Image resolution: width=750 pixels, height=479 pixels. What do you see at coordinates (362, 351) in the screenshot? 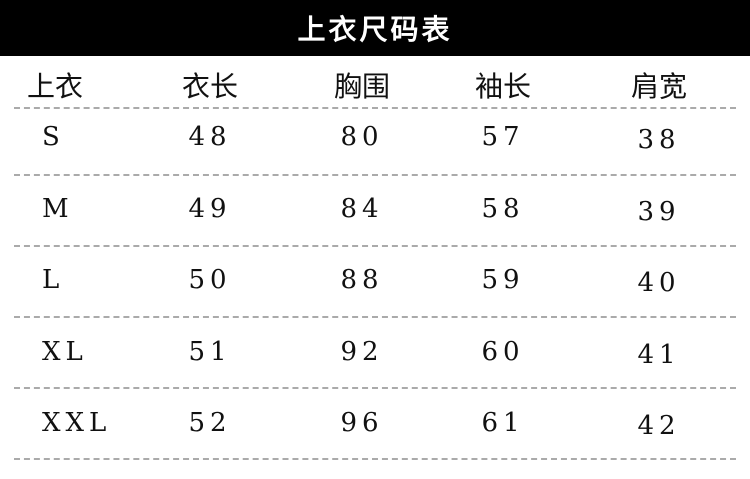
I see `measurement-cell: 92` at bounding box center [362, 351].